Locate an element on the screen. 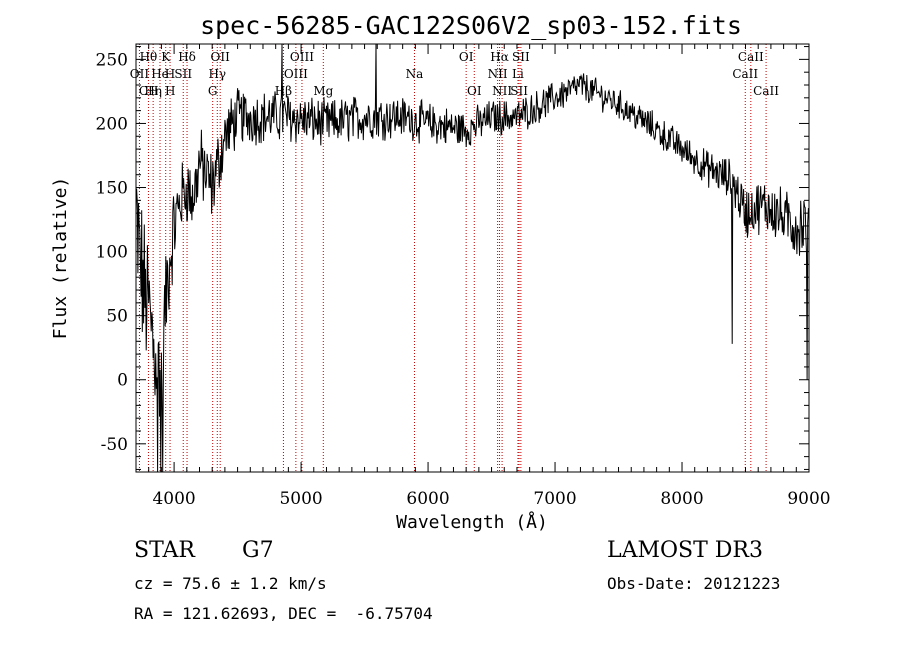  object-subclass: G7 is located at coordinates (258, 550).